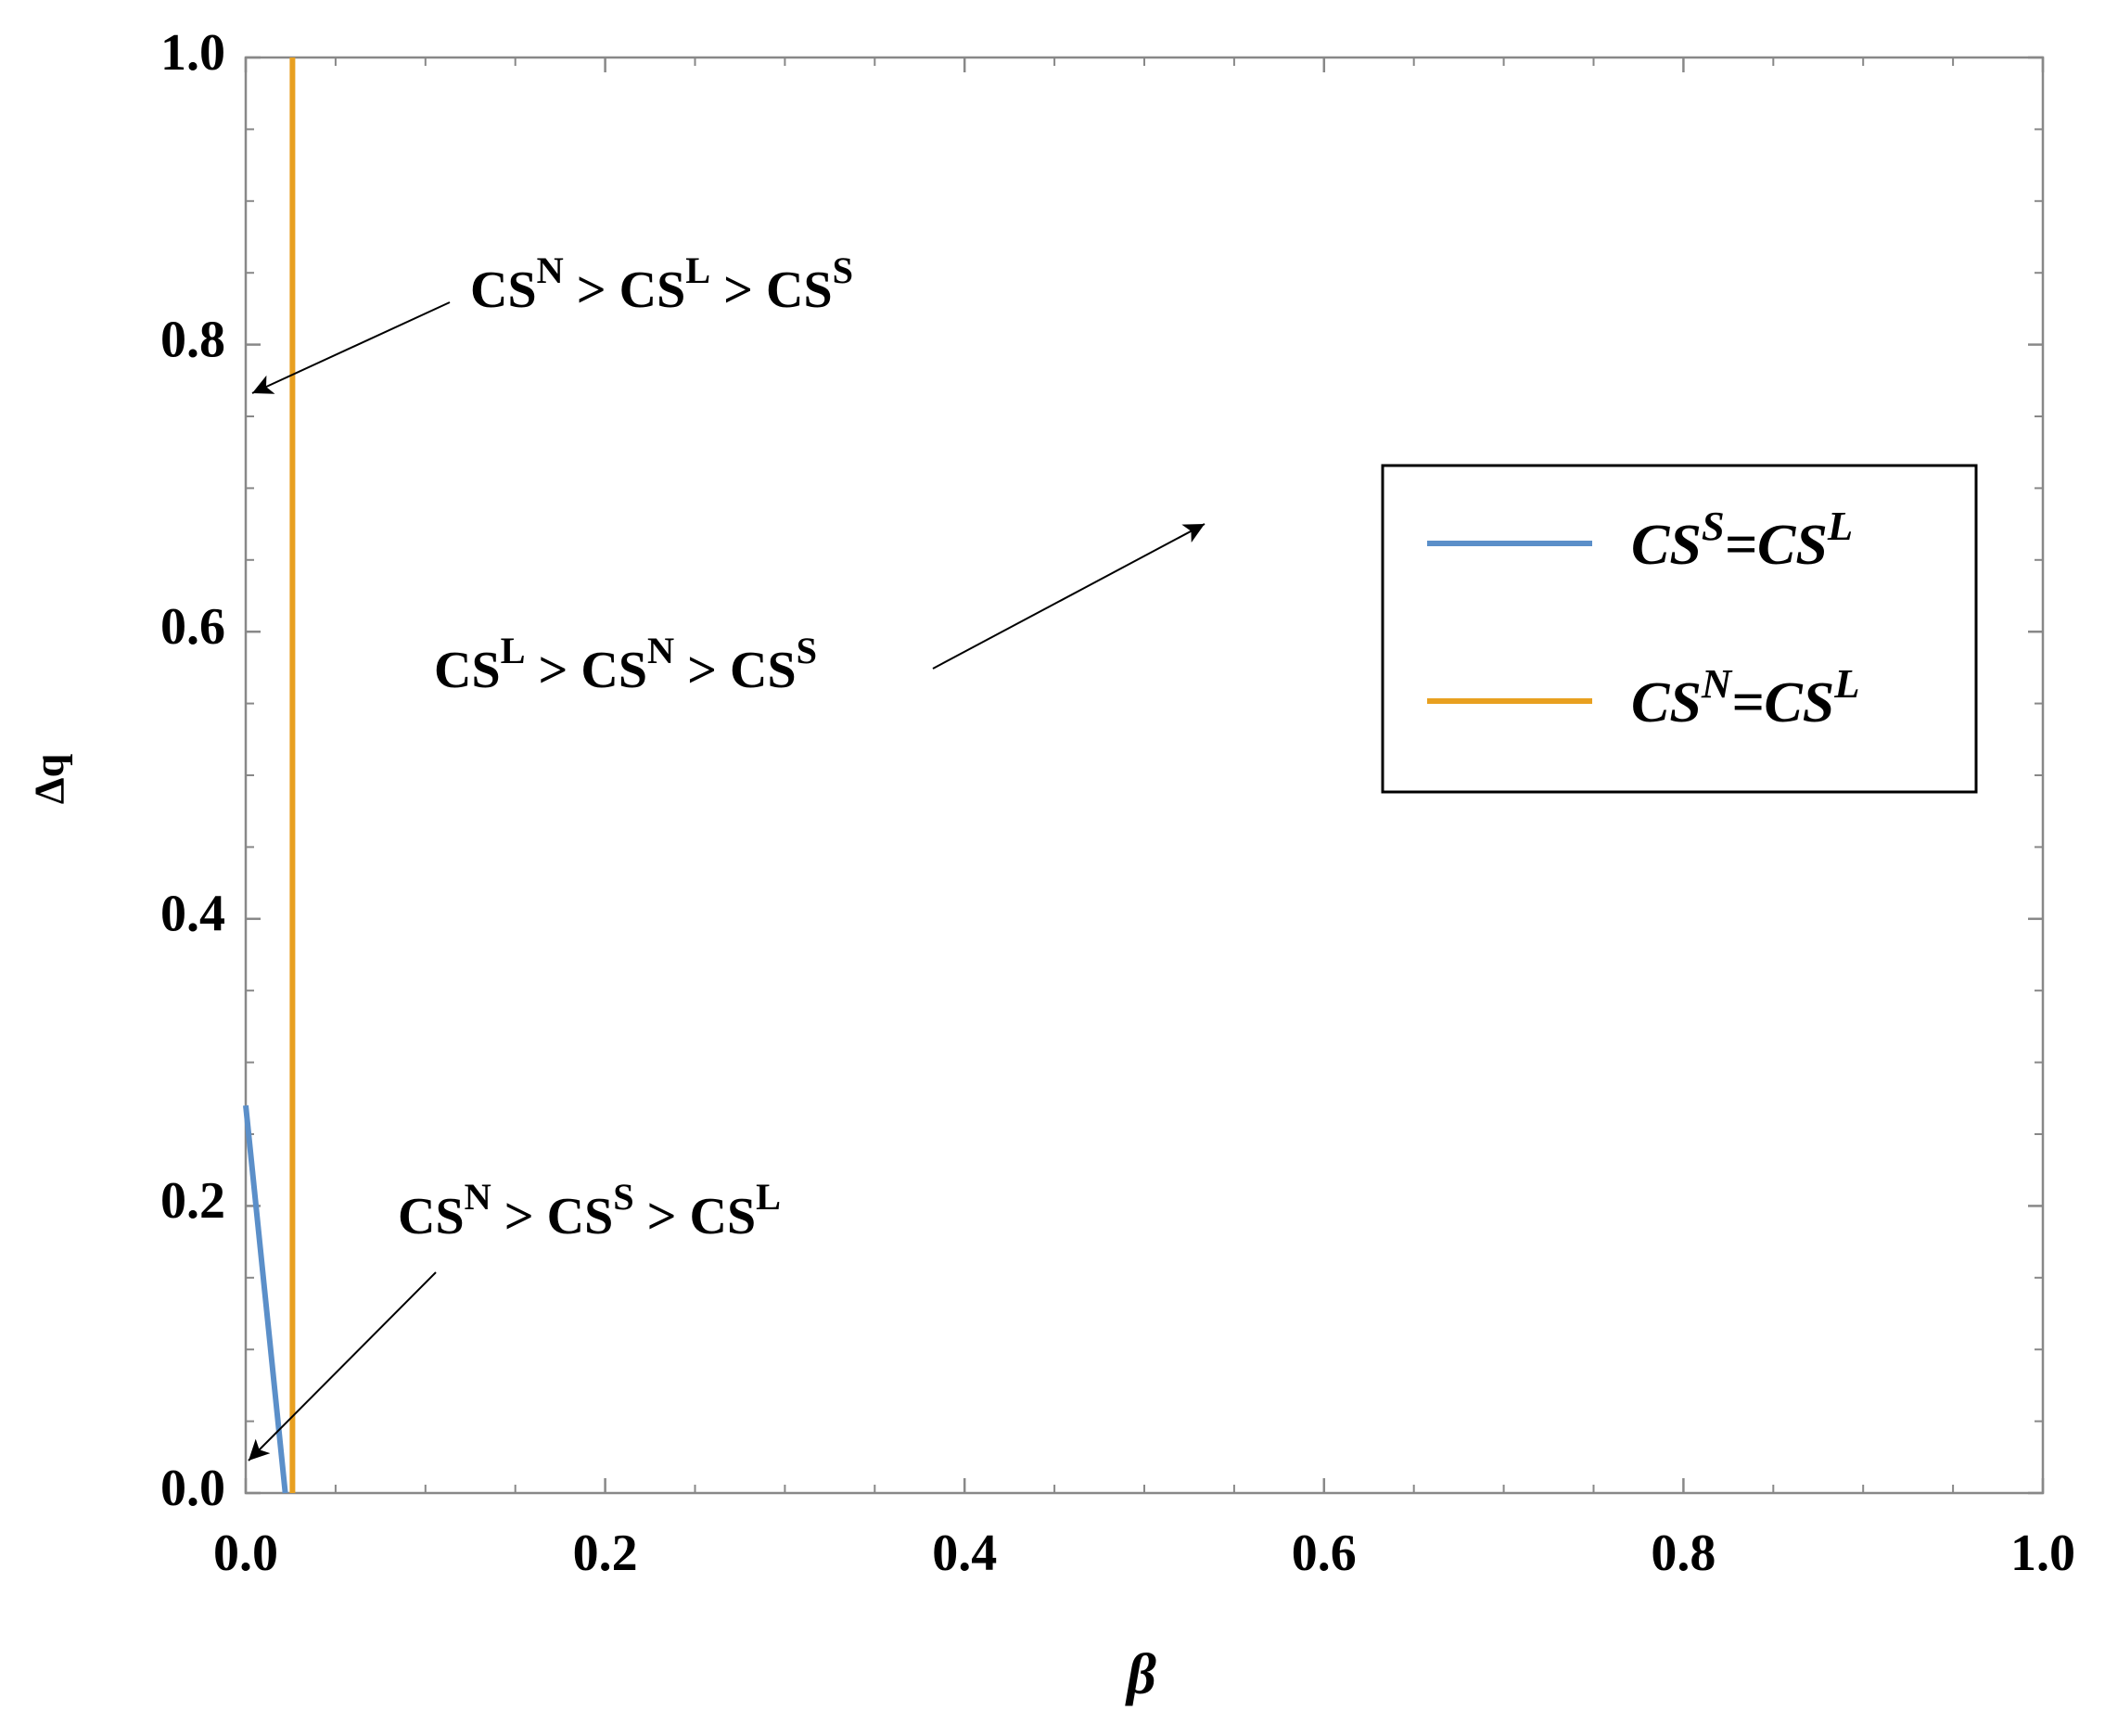  What do you see at coordinates (192, 627) in the screenshot?
I see `y-tick-label: 0.6` at bounding box center [192, 627].